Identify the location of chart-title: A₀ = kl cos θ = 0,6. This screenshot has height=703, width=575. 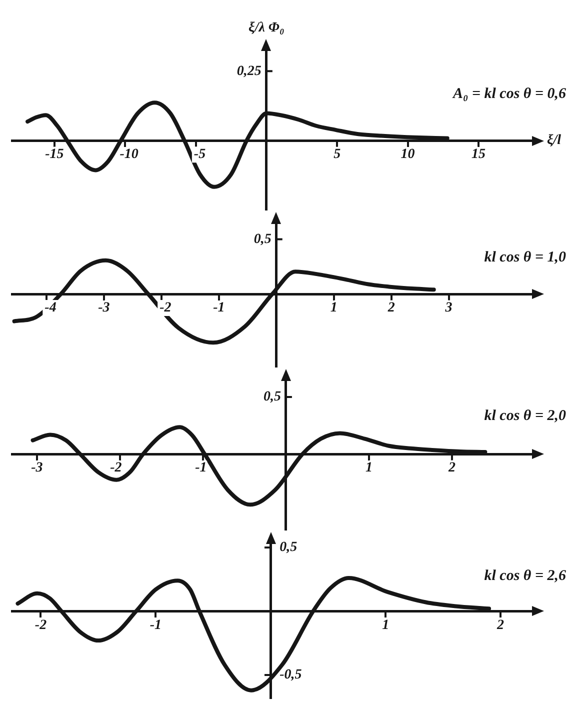
(509, 94).